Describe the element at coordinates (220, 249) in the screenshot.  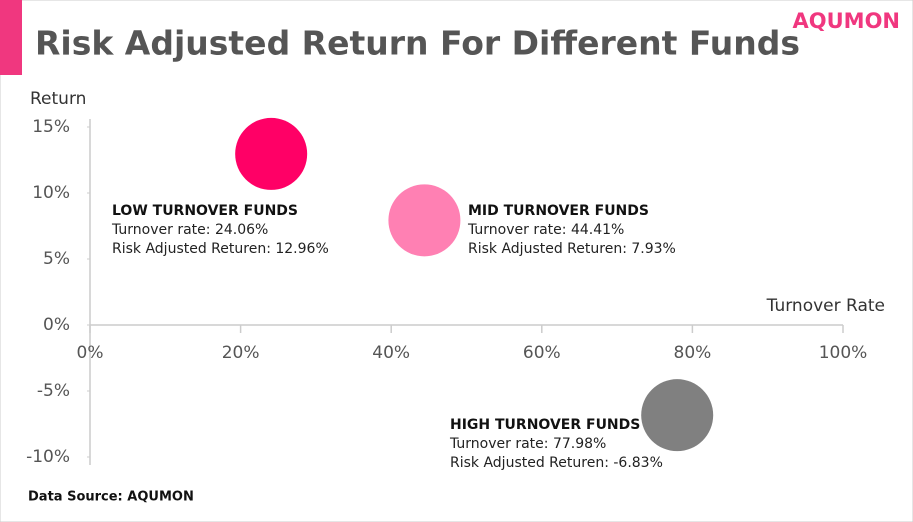
I see `annotation: Risk Adjusted Returen: 12.96%` at that location.